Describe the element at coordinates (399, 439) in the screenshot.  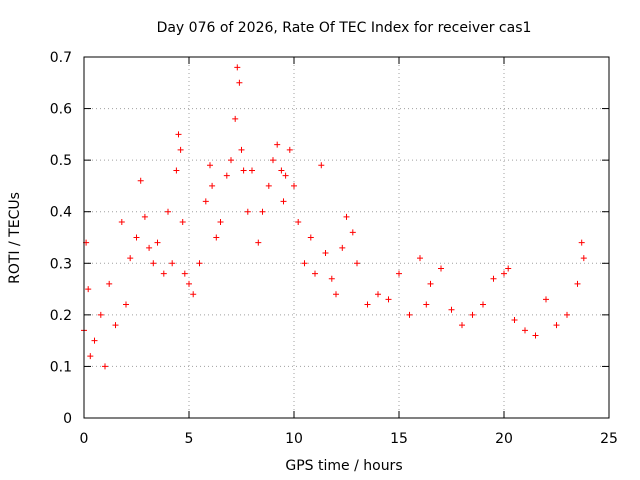
I see `x-tick-label: 15` at that location.